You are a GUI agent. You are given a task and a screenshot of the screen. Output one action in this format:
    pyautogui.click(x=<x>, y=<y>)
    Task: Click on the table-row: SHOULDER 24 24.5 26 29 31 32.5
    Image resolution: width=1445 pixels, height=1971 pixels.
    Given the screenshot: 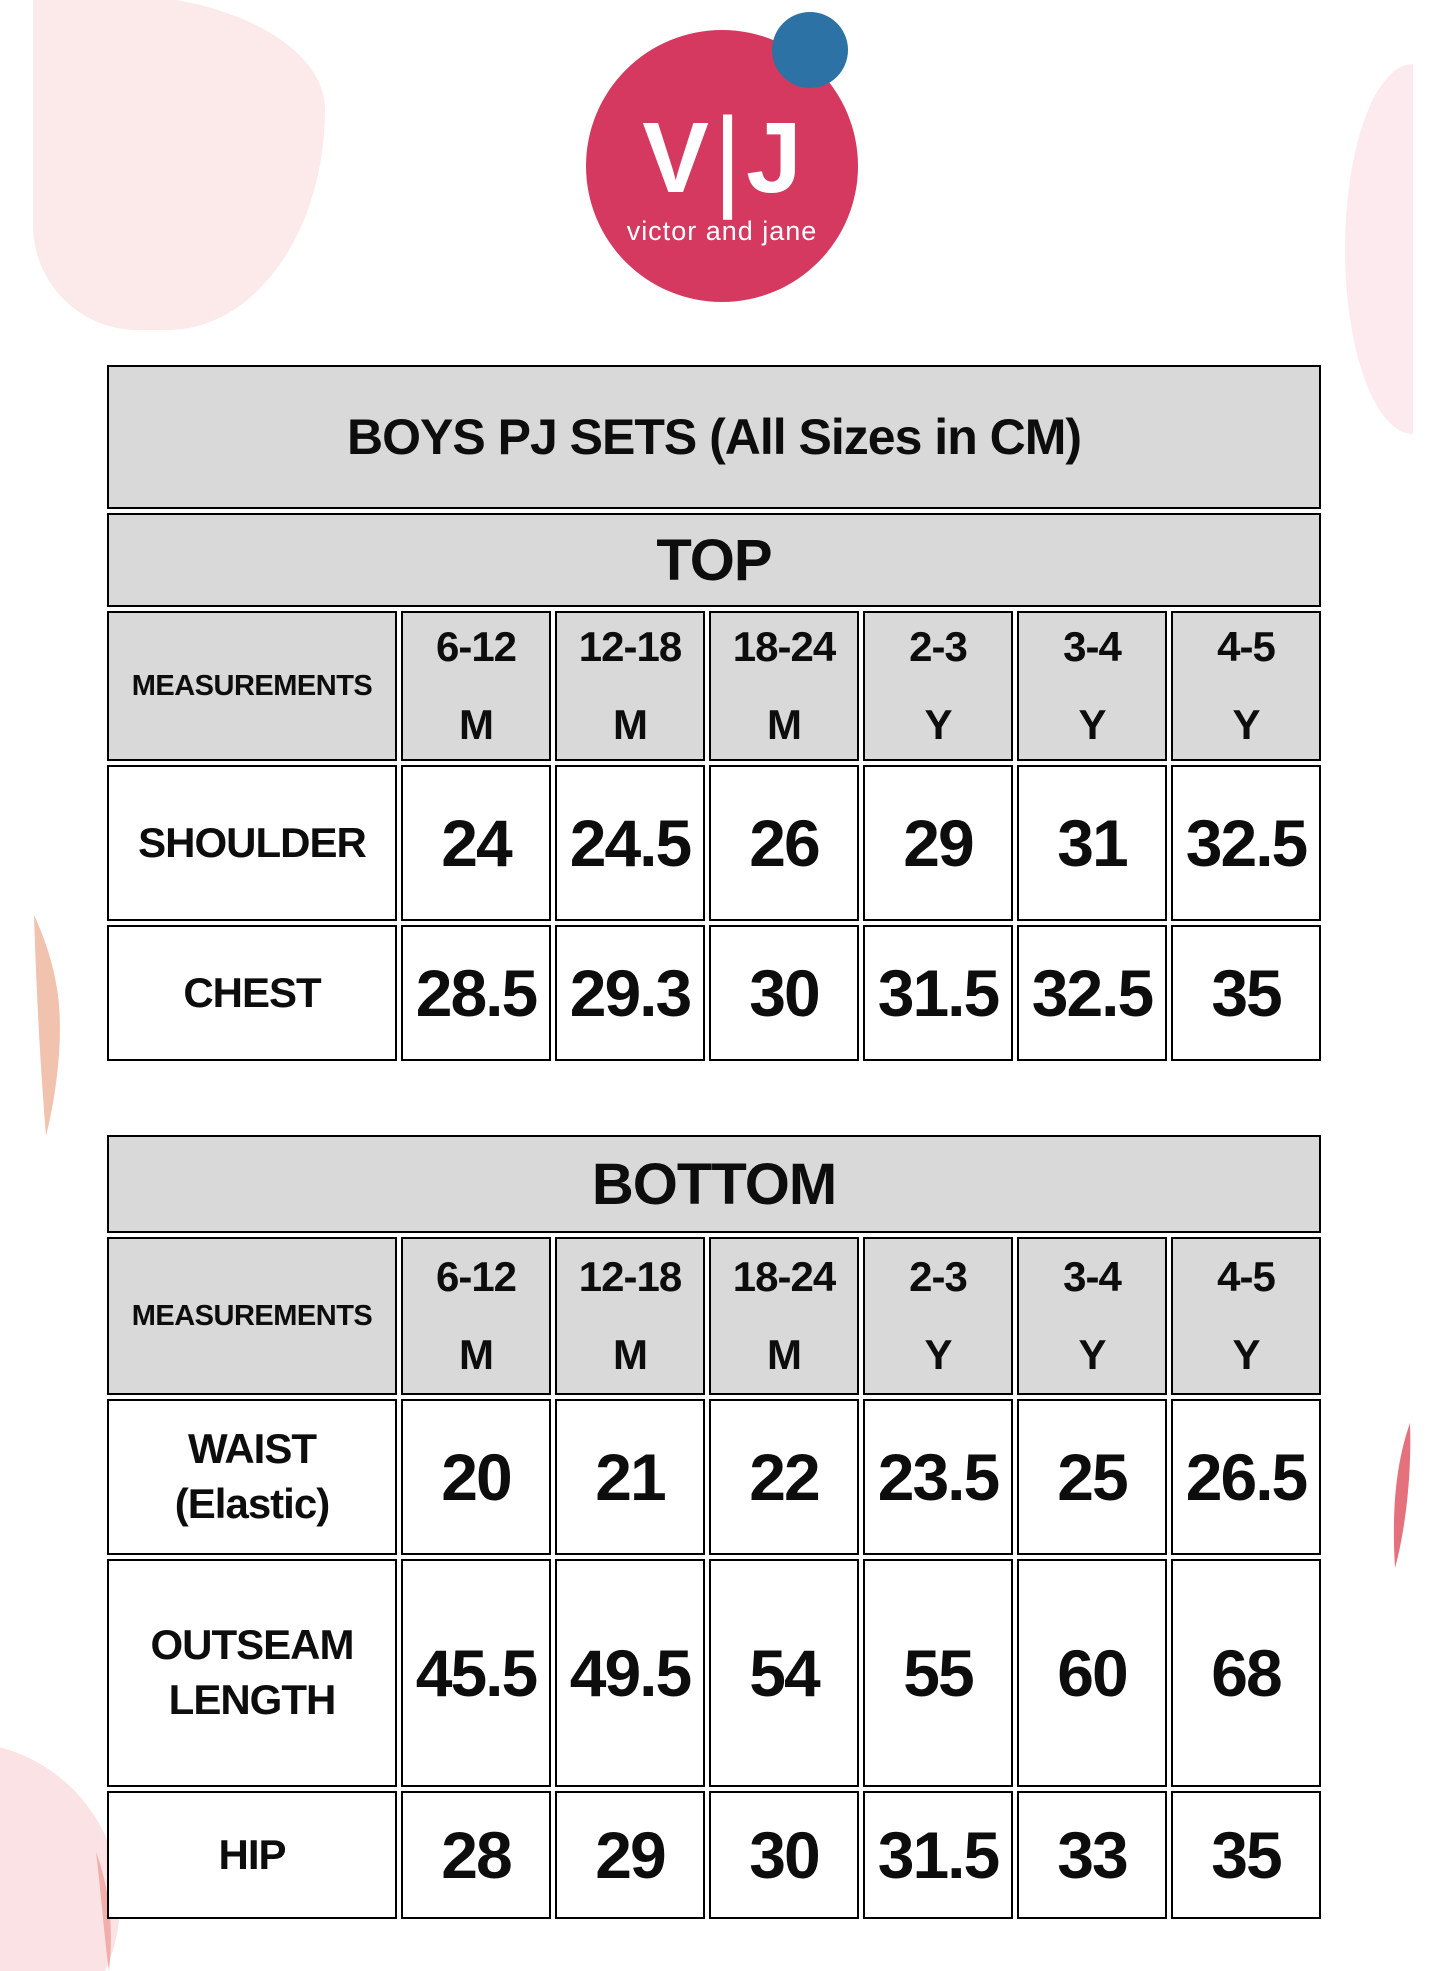 What is the action you would take?
    pyautogui.click(x=714, y=843)
    